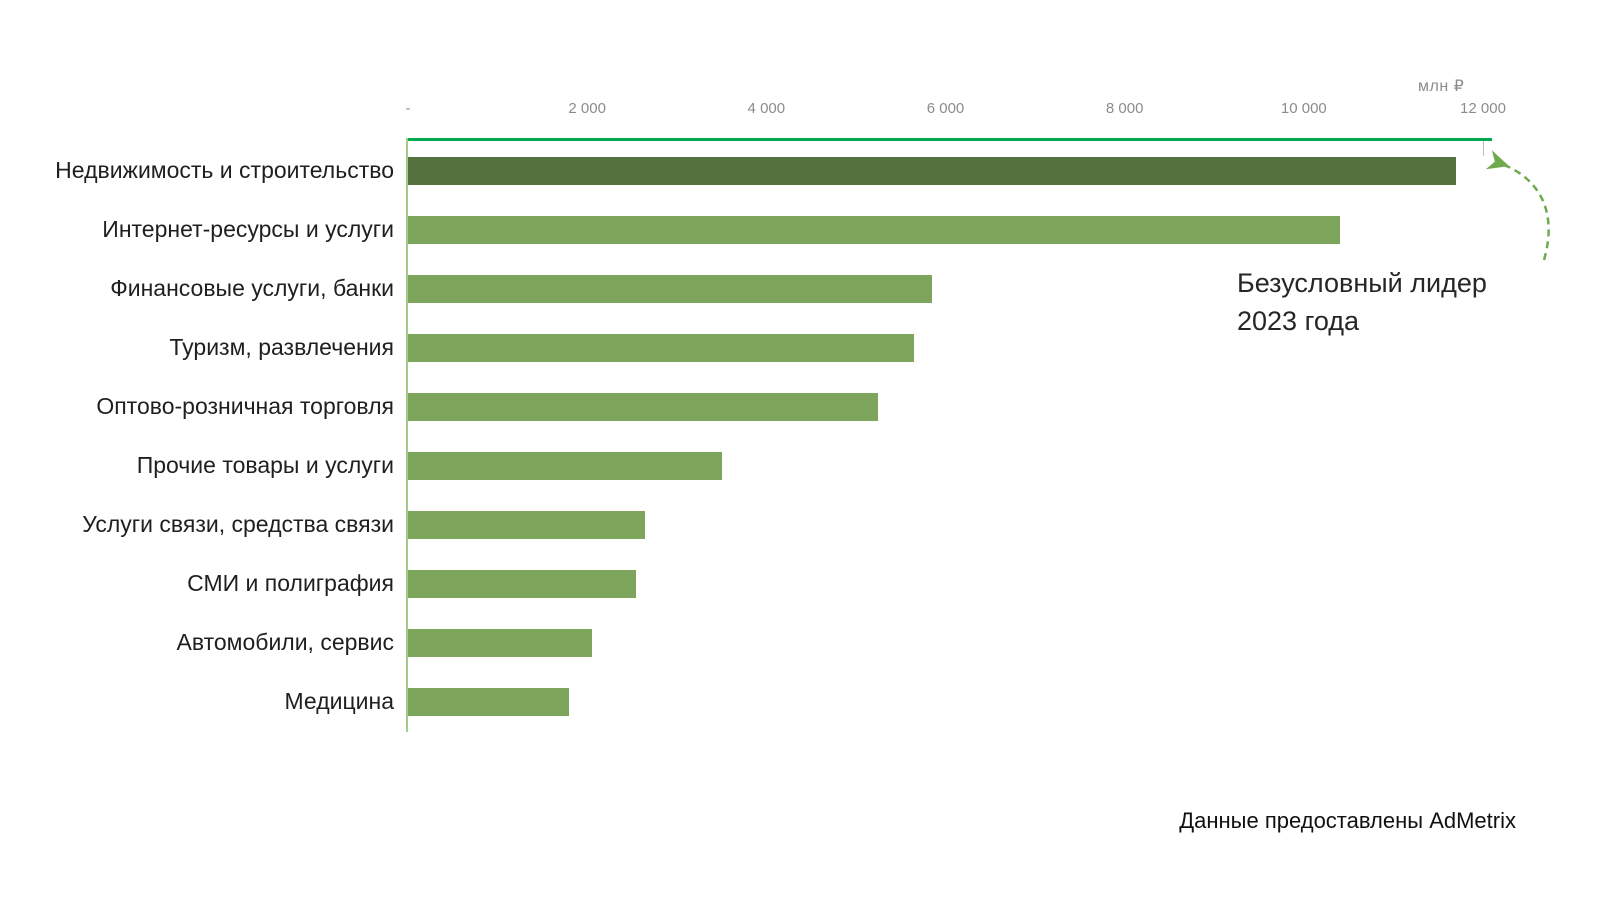 The image size is (1600, 900). What do you see at coordinates (248, 229) in the screenshot?
I see `category-label: Интернет-ресурсы и услуги` at bounding box center [248, 229].